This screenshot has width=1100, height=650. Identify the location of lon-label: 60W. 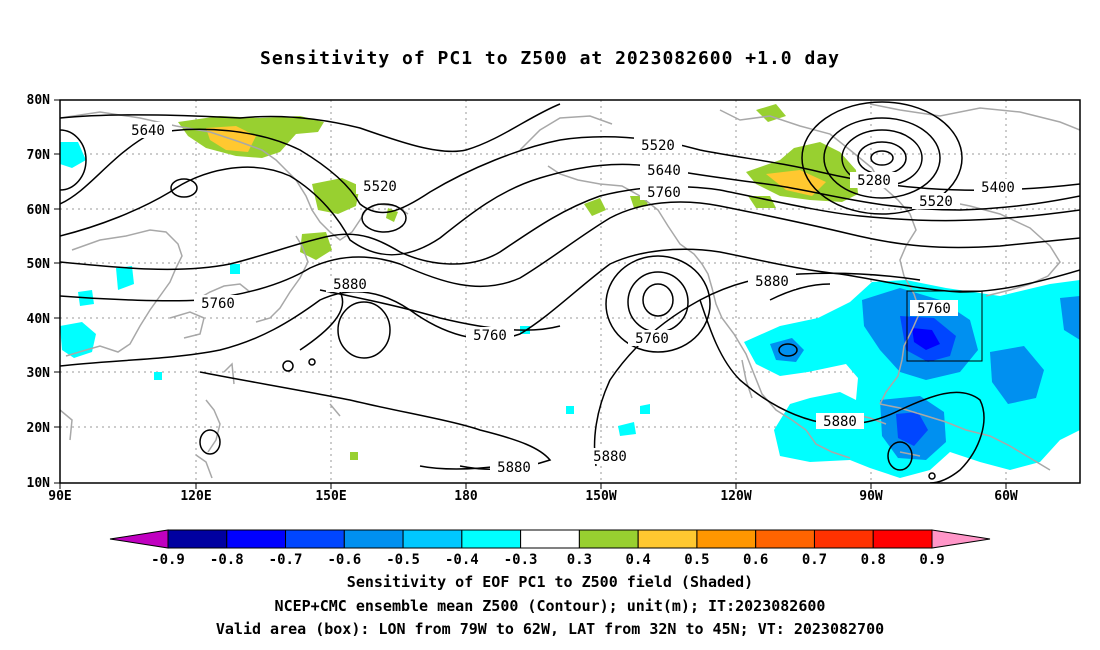
(1006, 496).